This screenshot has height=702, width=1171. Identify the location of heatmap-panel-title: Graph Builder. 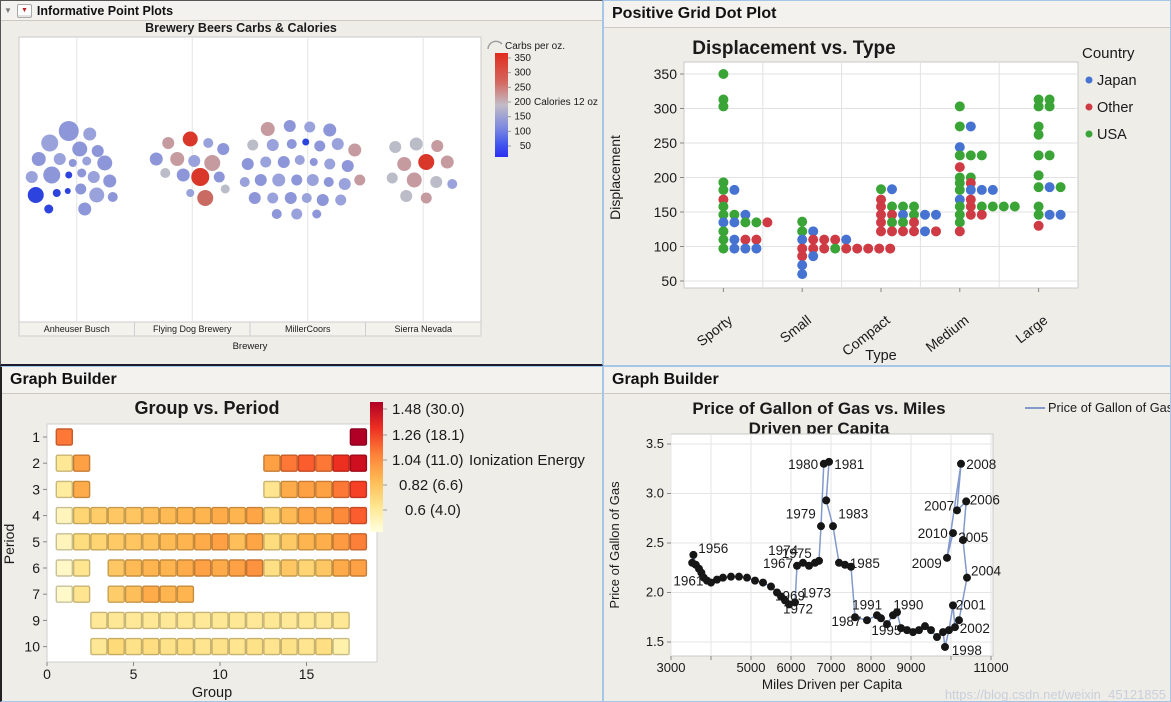
(63, 379).